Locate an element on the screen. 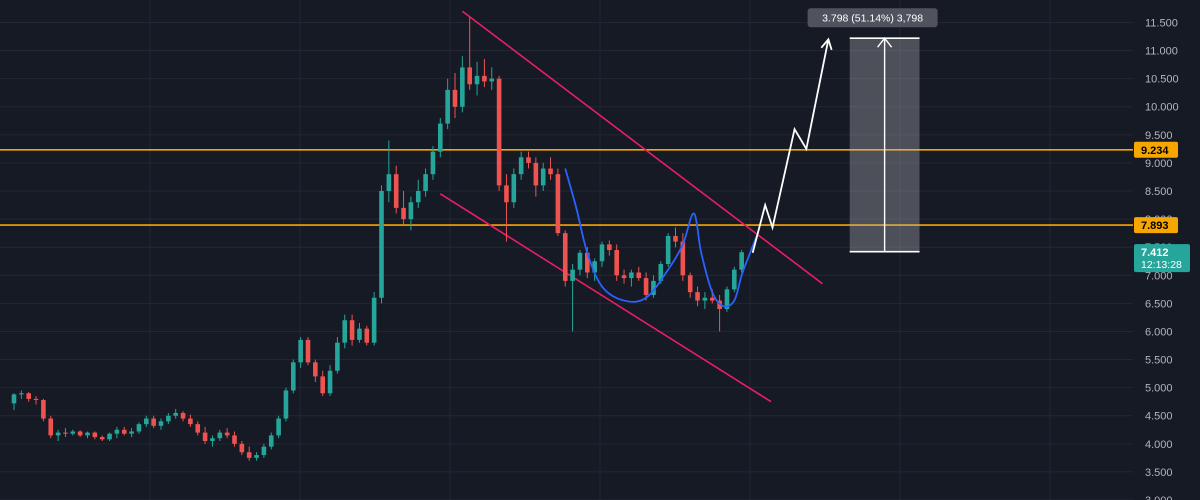 The image size is (1200, 500). level-price-label: 7.893 is located at coordinates (1155, 226).